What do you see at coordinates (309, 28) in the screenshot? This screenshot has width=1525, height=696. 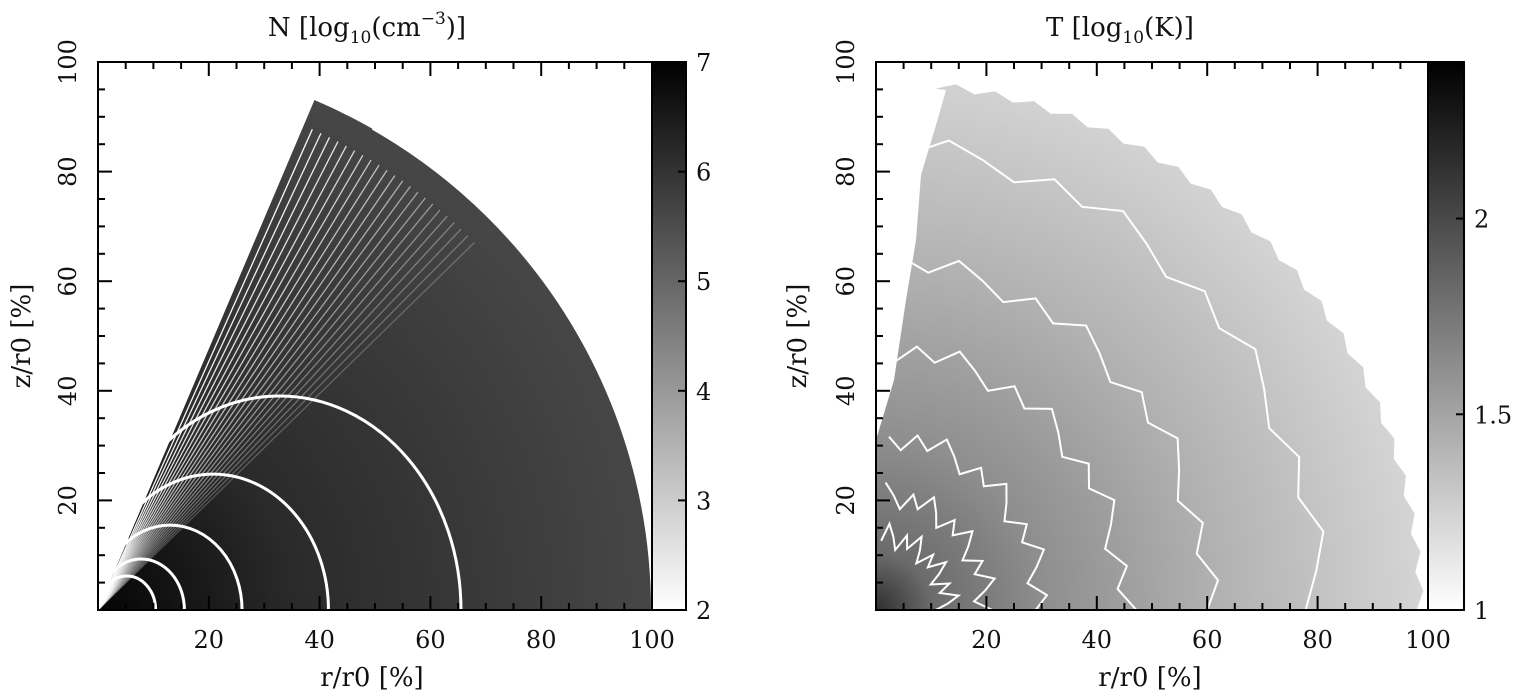 I see `title-text: N [log` at bounding box center [309, 28].